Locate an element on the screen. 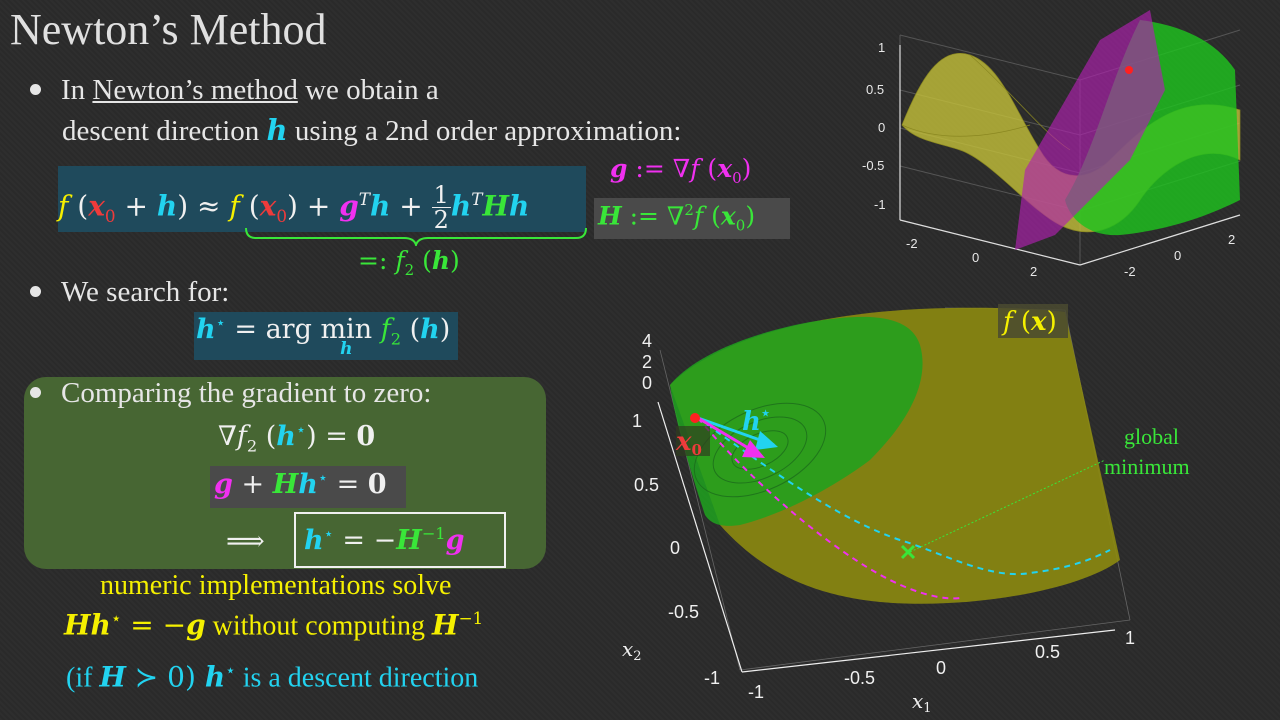 This screenshot has height=720, width=1280. axis-sub: 2 is located at coordinates (637, 656).